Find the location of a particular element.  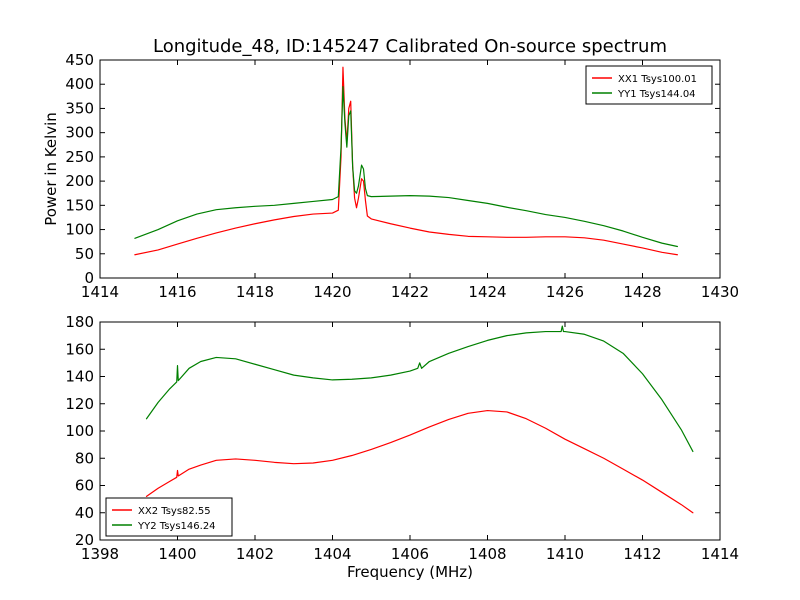

x-tick-label: 1402 is located at coordinates (255, 554).